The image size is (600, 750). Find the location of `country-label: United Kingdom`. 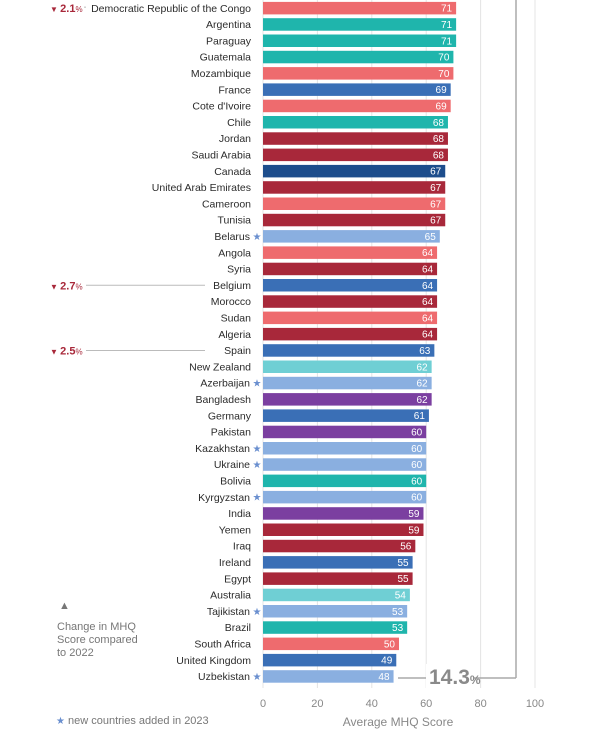

country-label: United Kingdom is located at coordinates (213, 661).